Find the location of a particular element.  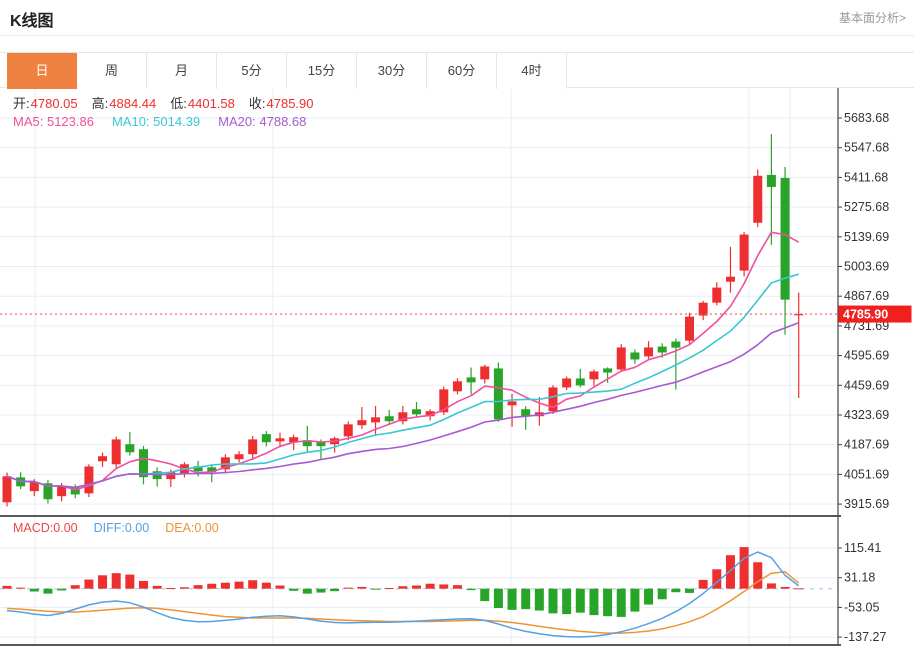

tab-month: 月 is located at coordinates (182, 71).